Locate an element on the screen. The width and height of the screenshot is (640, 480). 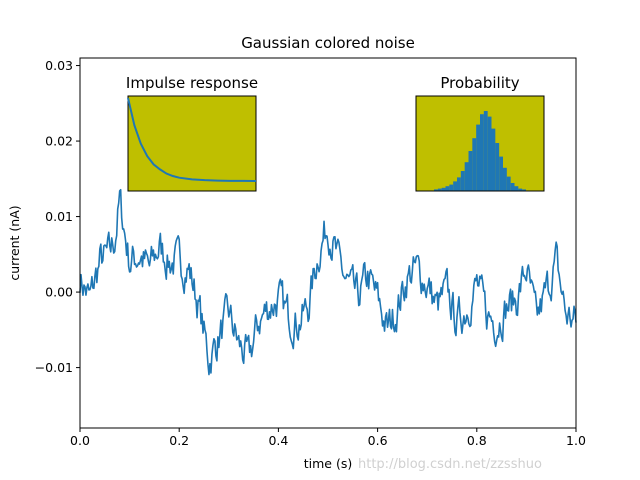
impulse-response-background is located at coordinates (192, 143).